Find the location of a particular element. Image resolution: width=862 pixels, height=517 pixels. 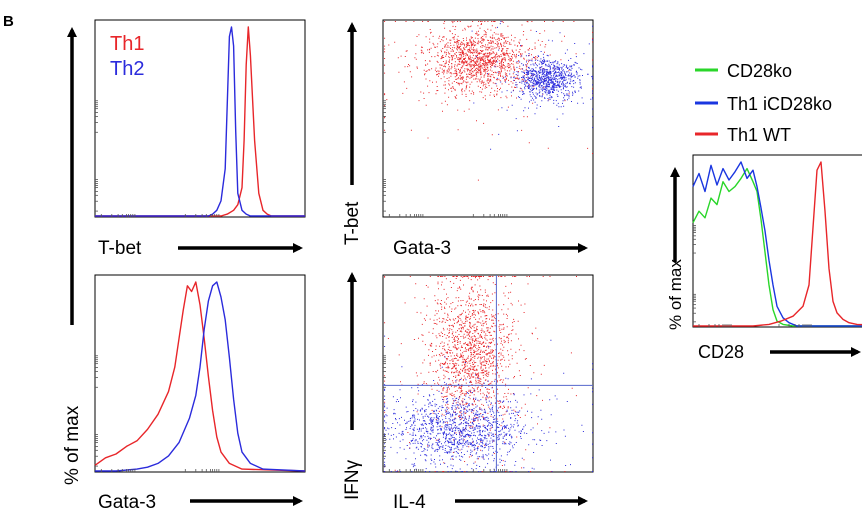

legend-cd28ko: CD28ko is located at coordinates (759, 71).